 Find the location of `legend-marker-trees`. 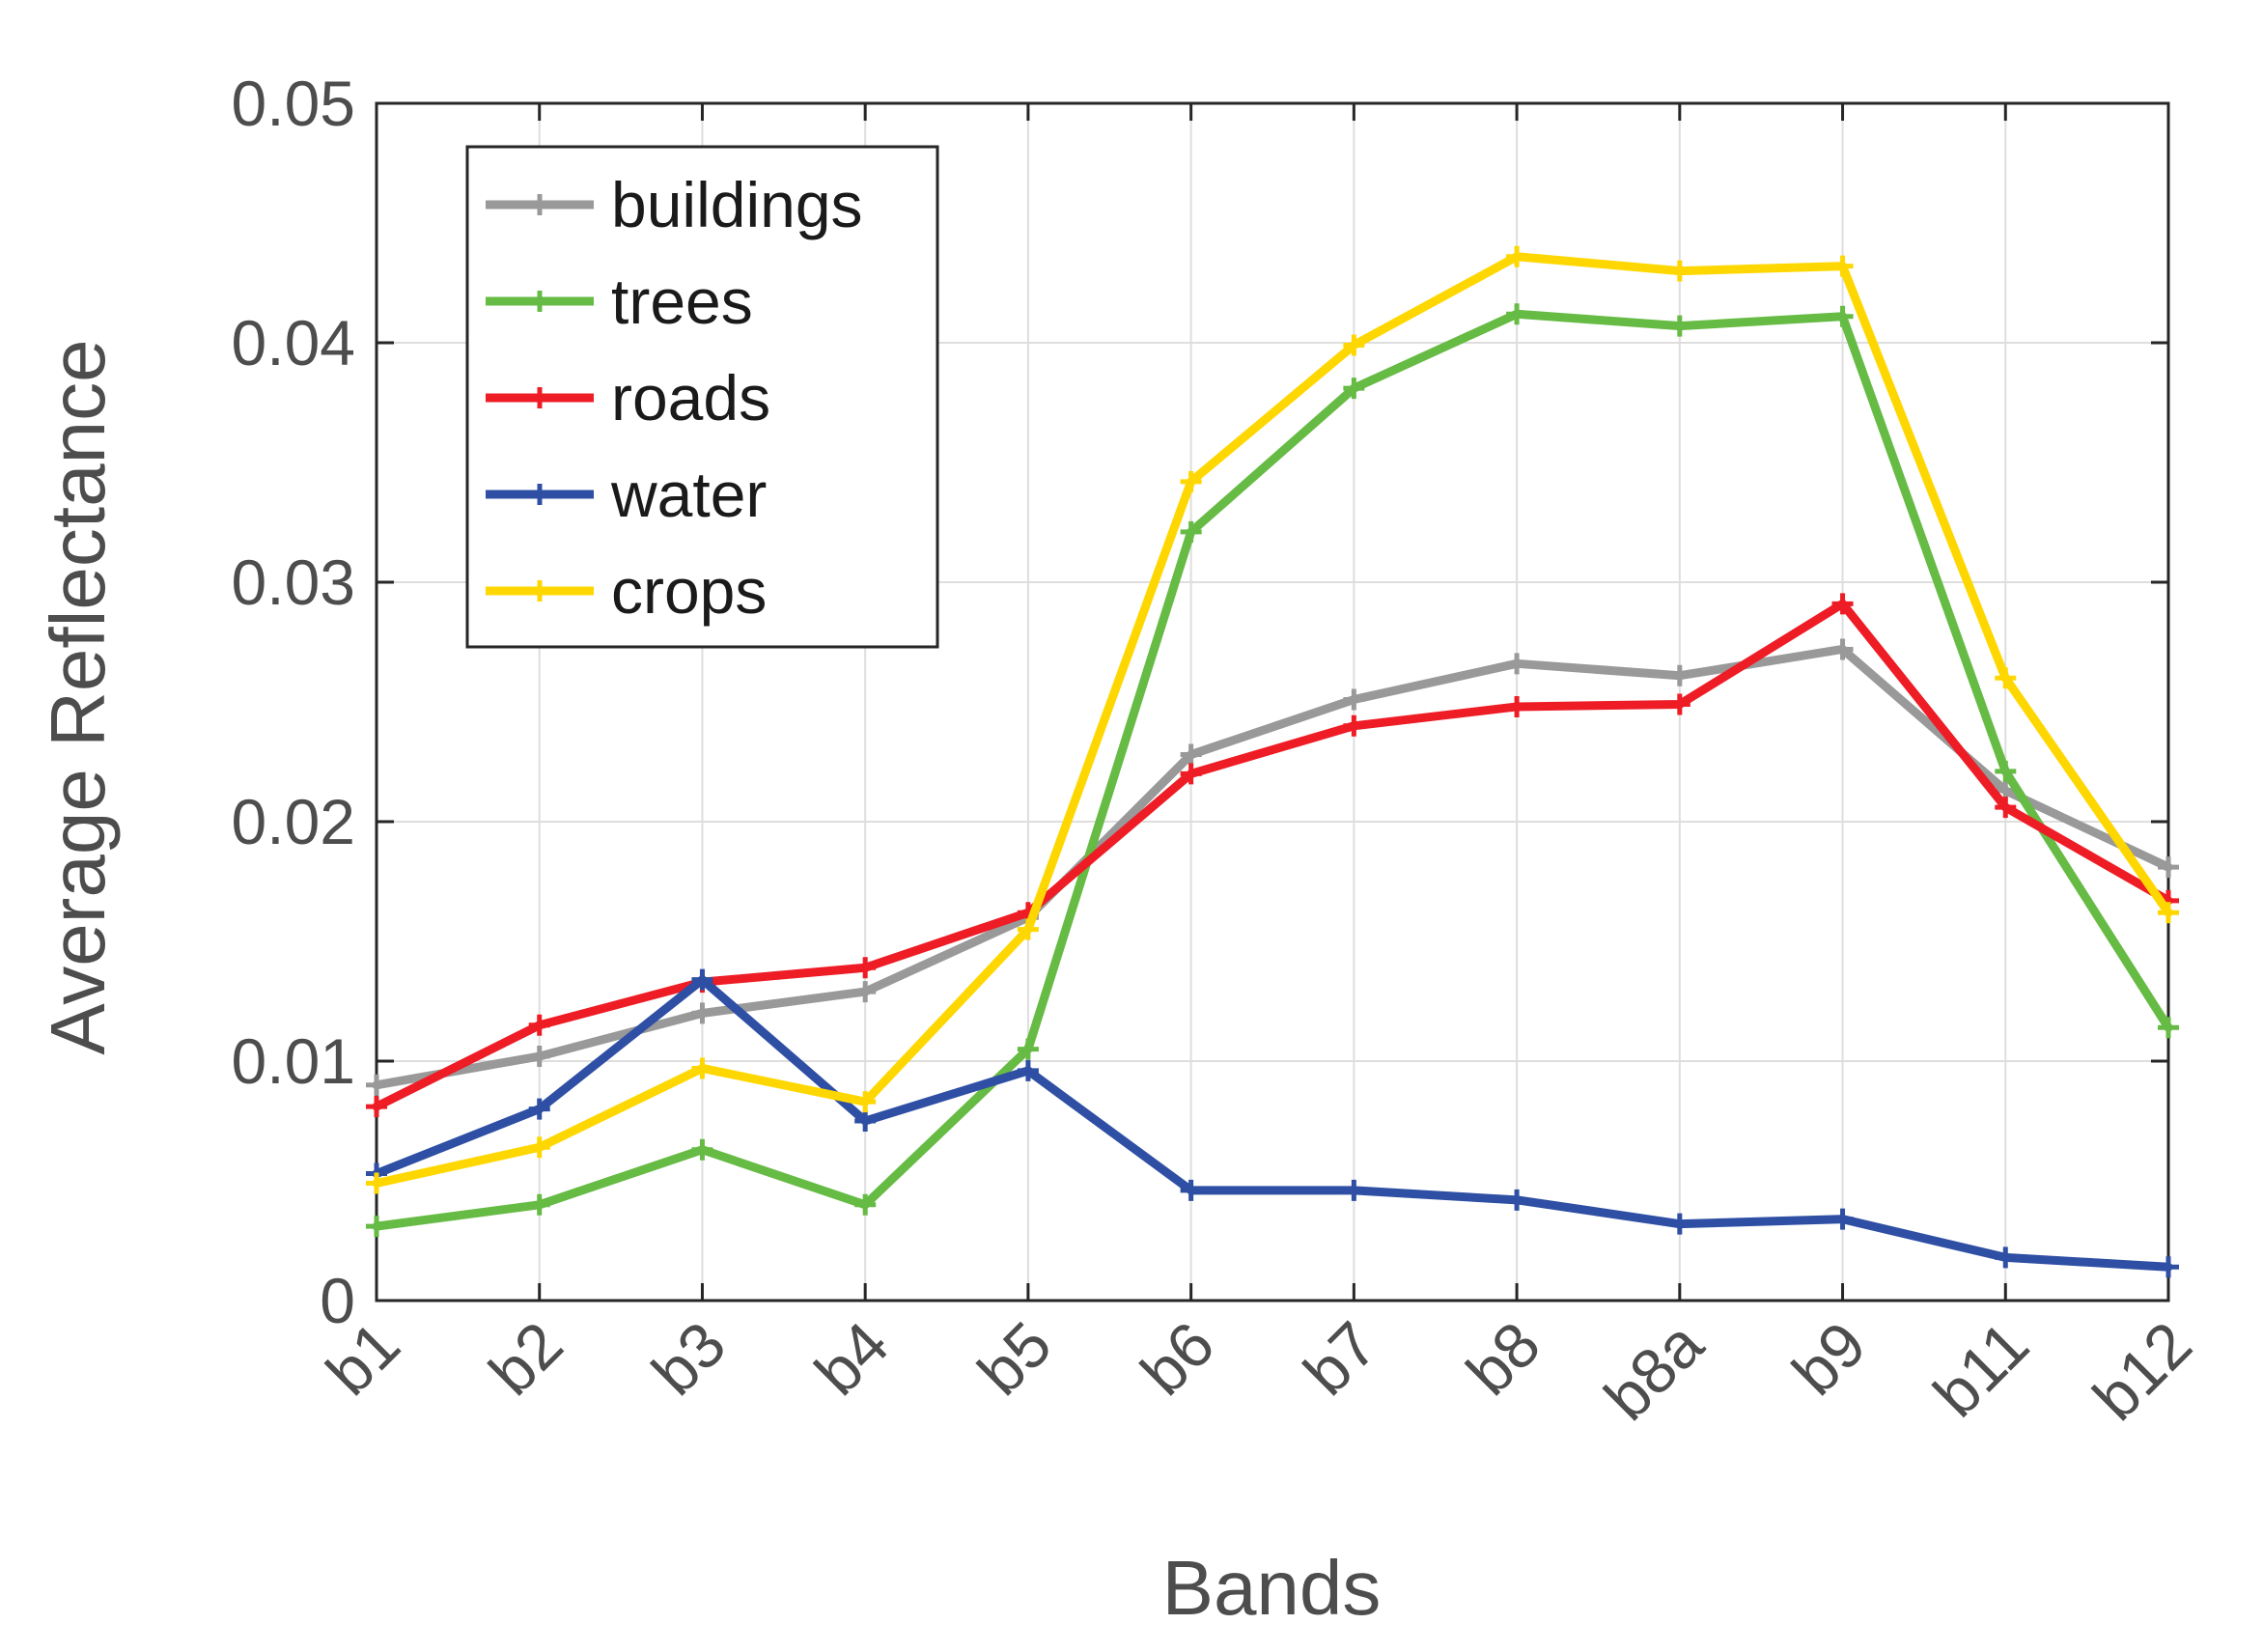

legend-marker-trees is located at coordinates (539, 302).